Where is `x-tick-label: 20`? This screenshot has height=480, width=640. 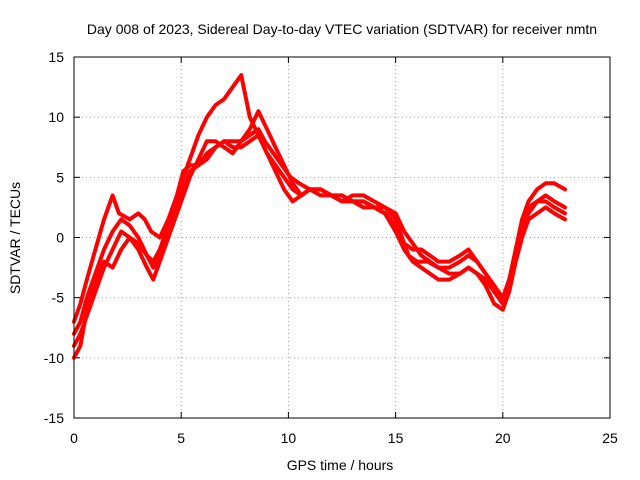
x-tick-label: 20 is located at coordinates (503, 438).